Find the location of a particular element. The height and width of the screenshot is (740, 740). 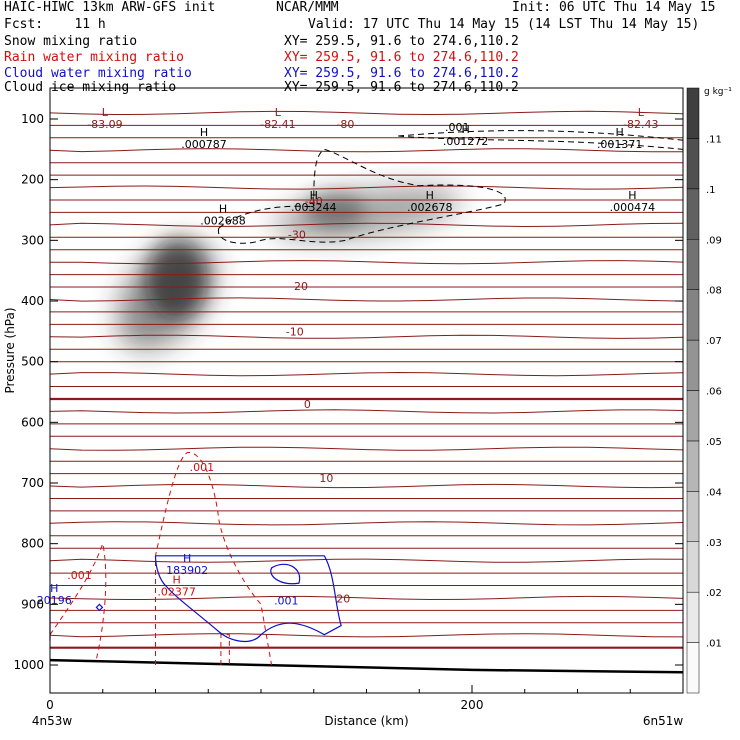

plot-title: HAIC-HIWC 13km ARW-GFS init is located at coordinates (110, 7).